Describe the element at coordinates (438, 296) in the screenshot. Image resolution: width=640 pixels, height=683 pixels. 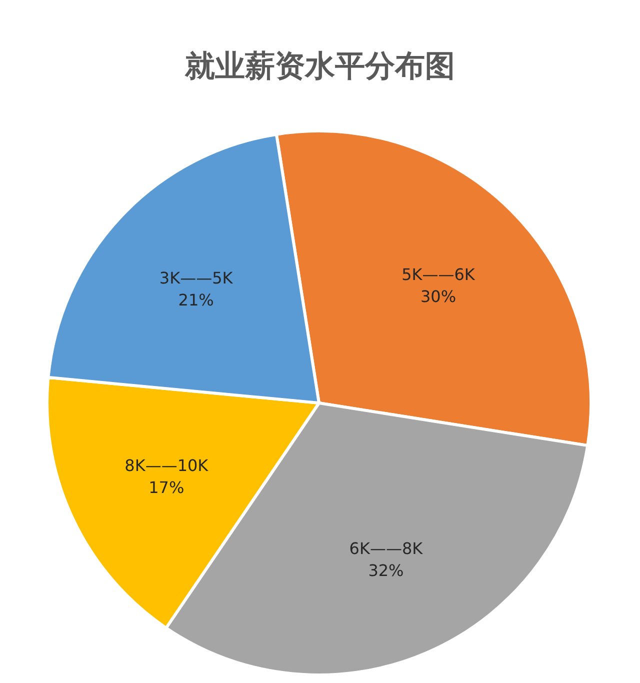
I see `data-label: 30%` at that location.